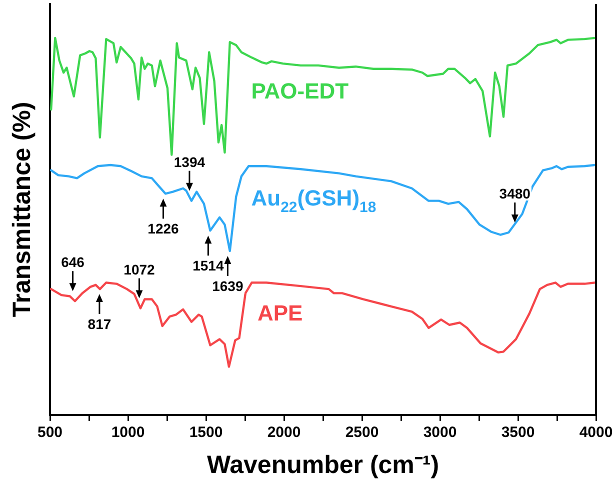  What do you see at coordinates (323, 464) in the screenshot?
I see `x-axis-title: Wavenumber (cm⁻¹)` at bounding box center [323, 464].